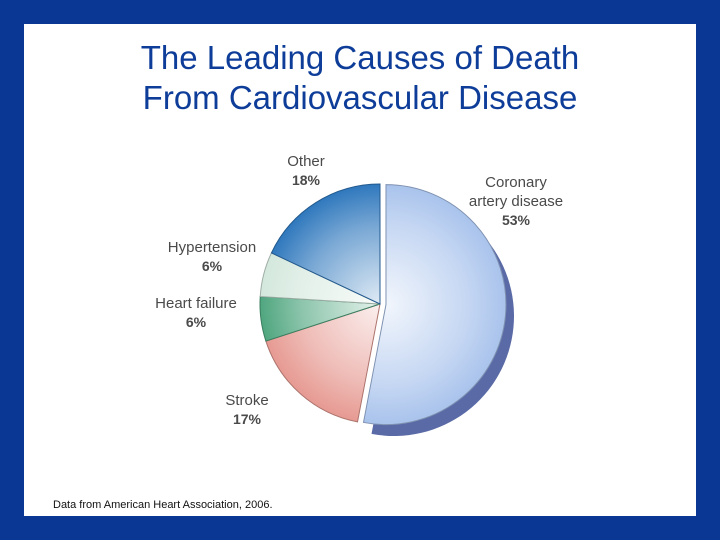 This screenshot has height=540, width=720. I want to click on slice-value-hypertension: 6%, so click(212, 266).